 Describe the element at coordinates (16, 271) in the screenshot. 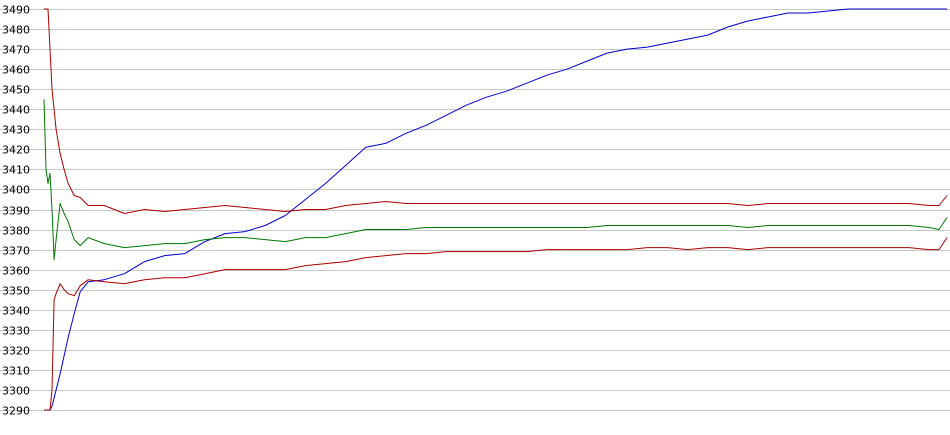

I see `y-tick-label: 3360` at that location.